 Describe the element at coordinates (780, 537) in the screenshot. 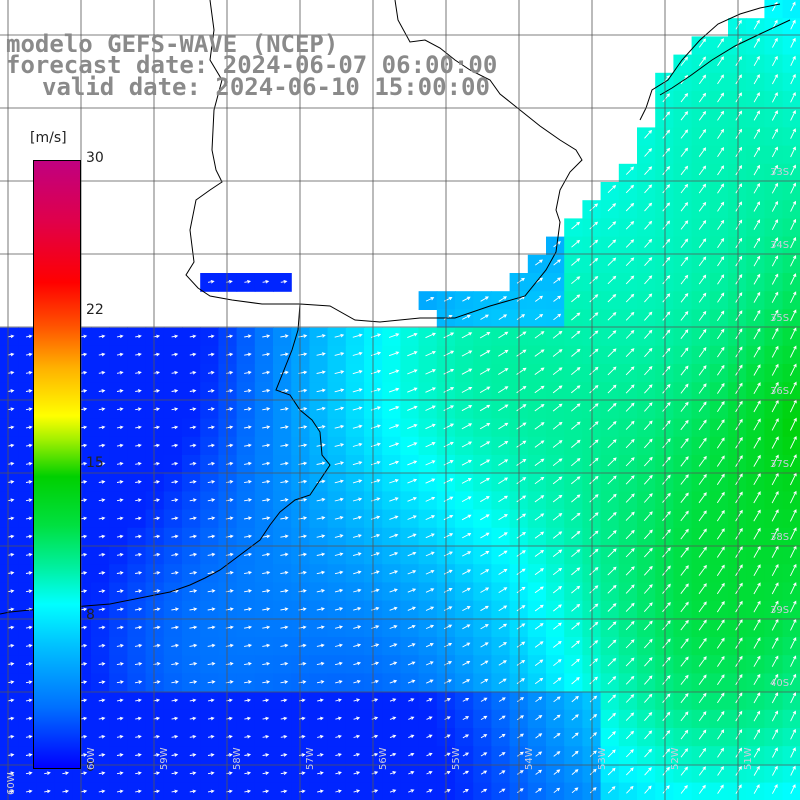

I see `lat-label: 38S` at that location.